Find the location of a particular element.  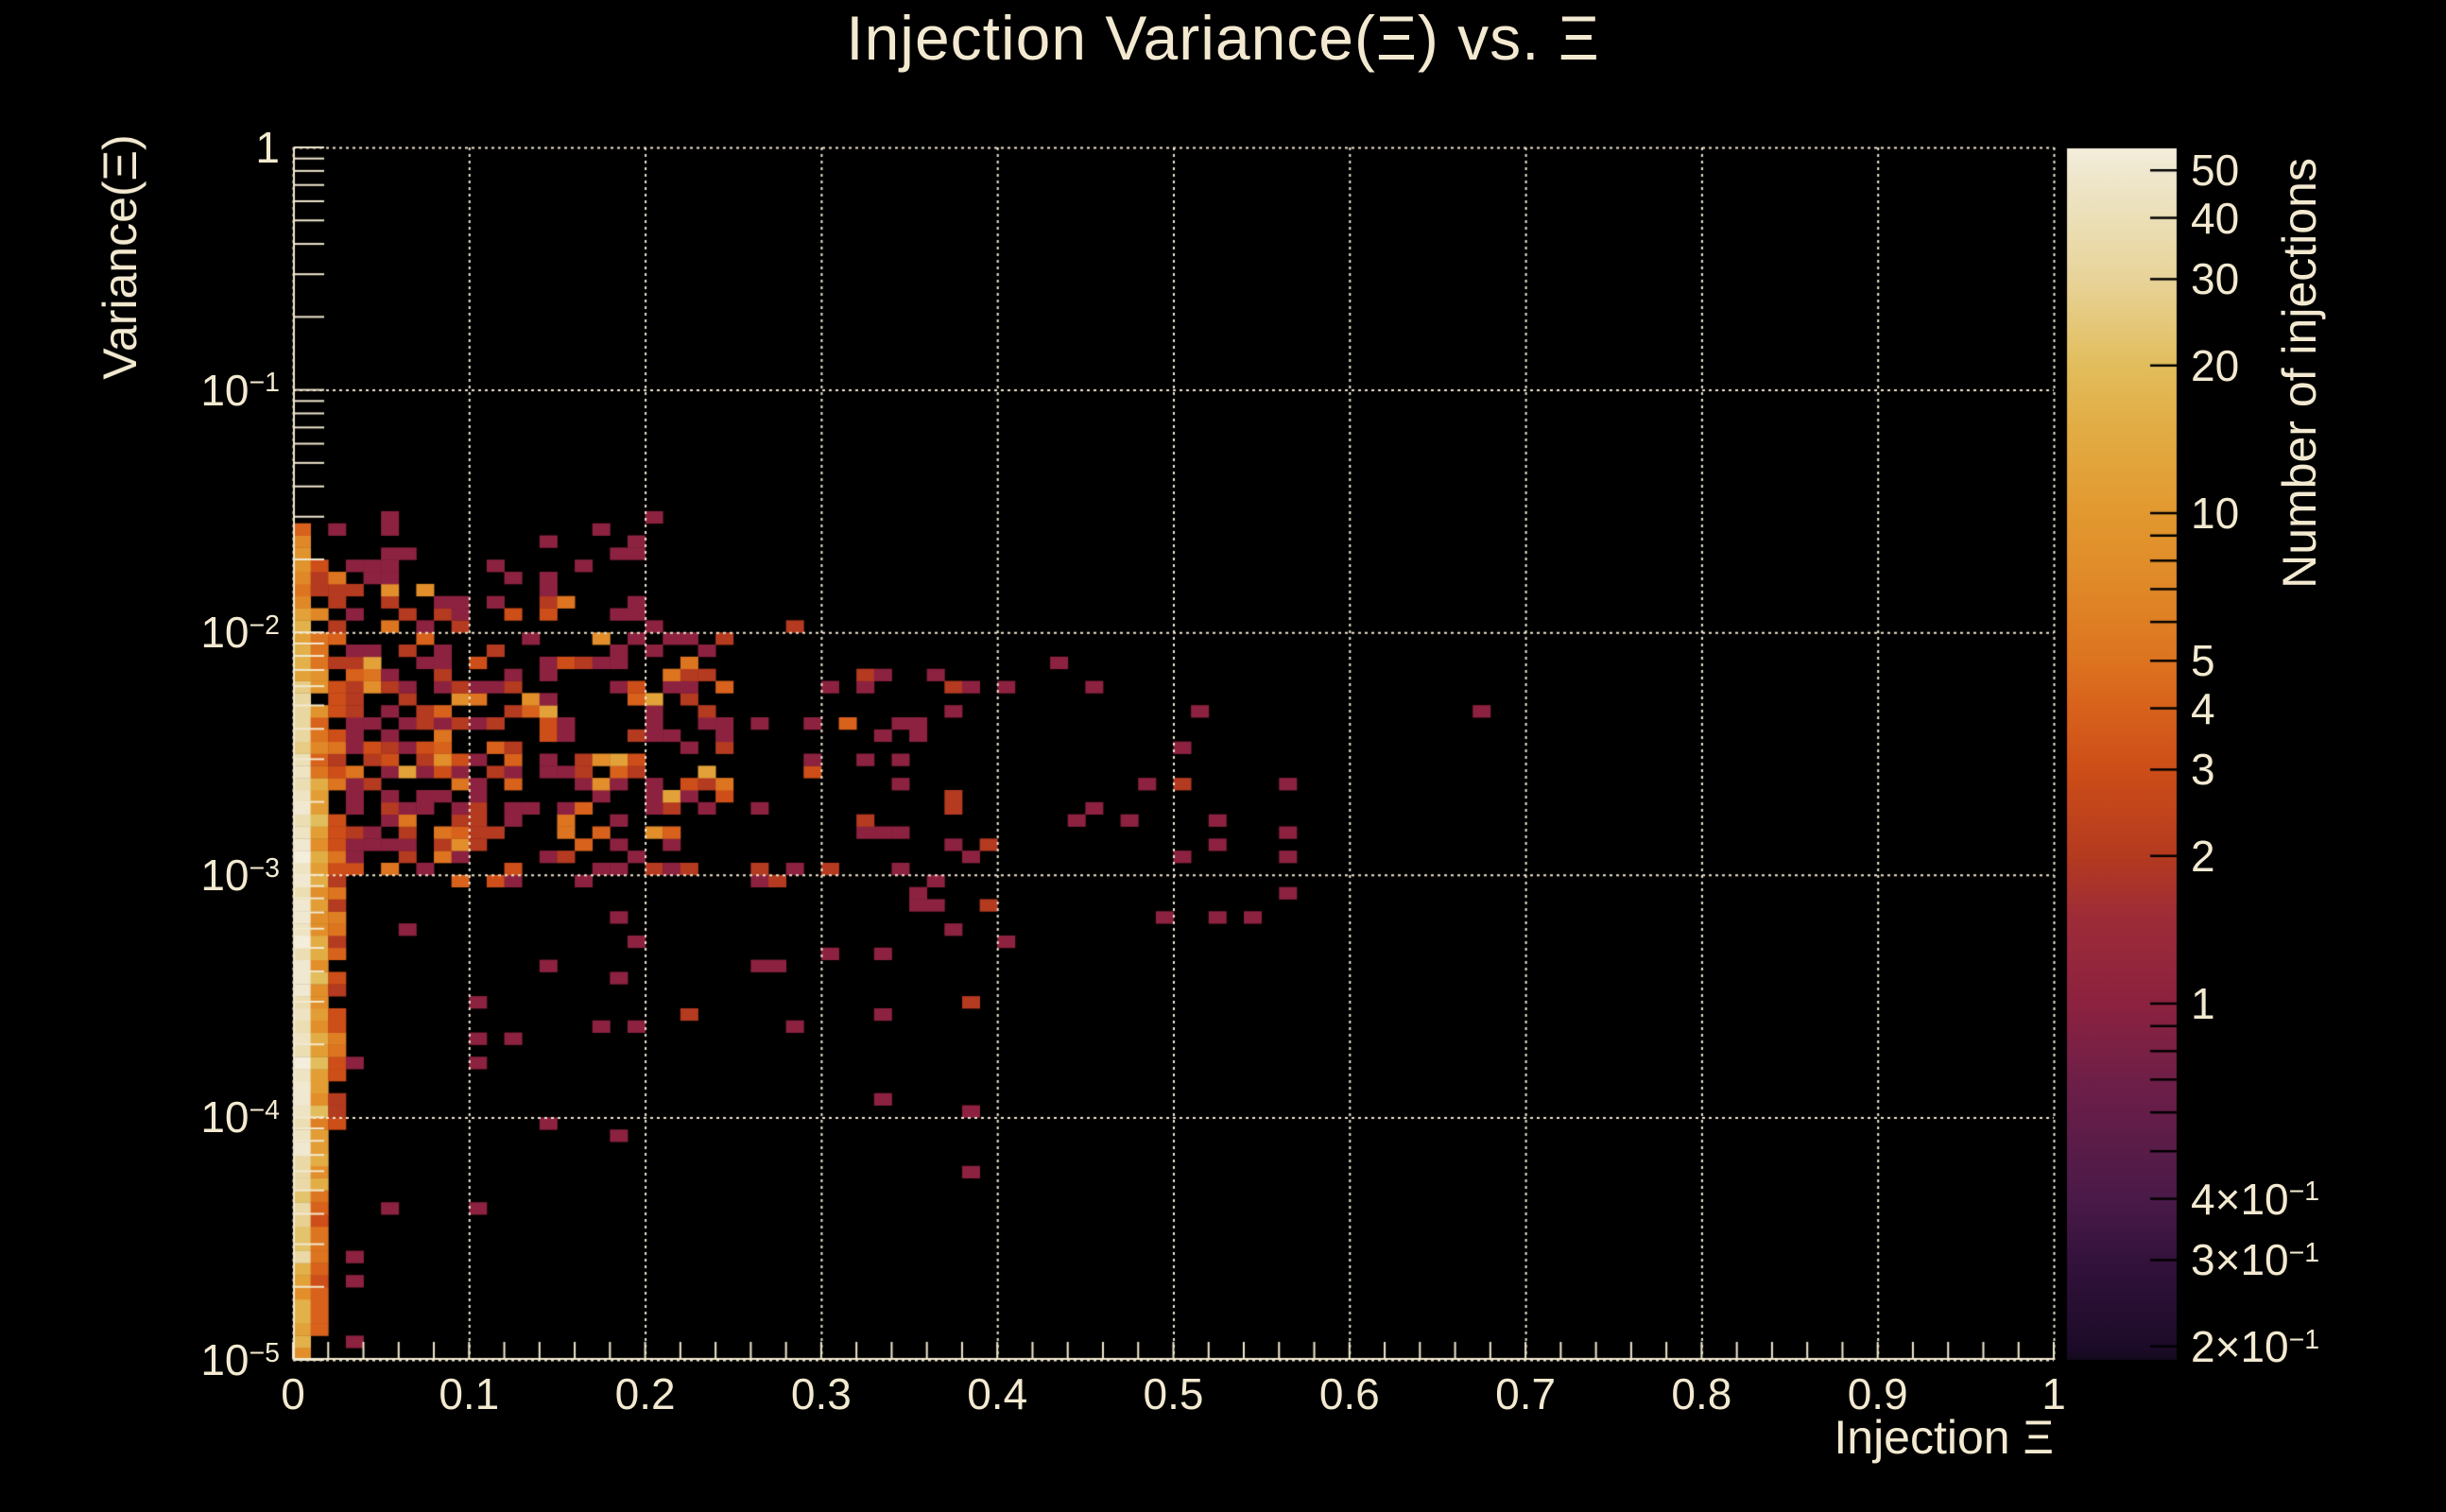

chart-title: Injection Variance(Ξ) vs. Ξ is located at coordinates (1223, 38).